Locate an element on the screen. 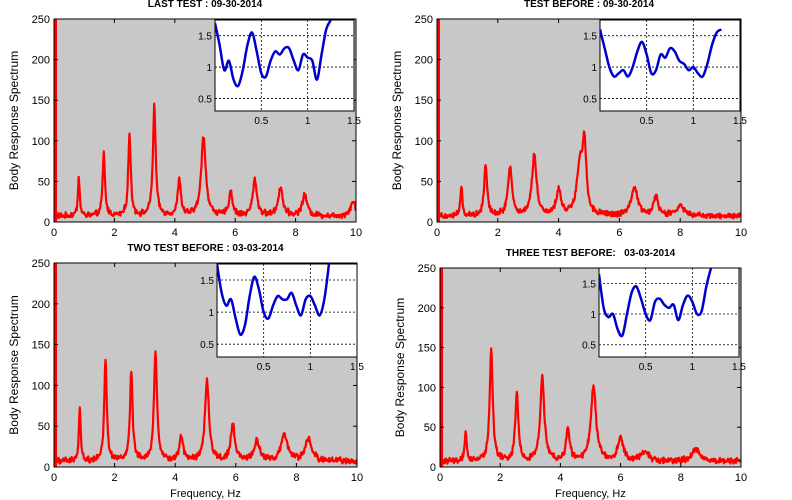 The image size is (792, 500). chart-title: THREE TEST BEFORE: 03-03-2014 is located at coordinates (591, 253).